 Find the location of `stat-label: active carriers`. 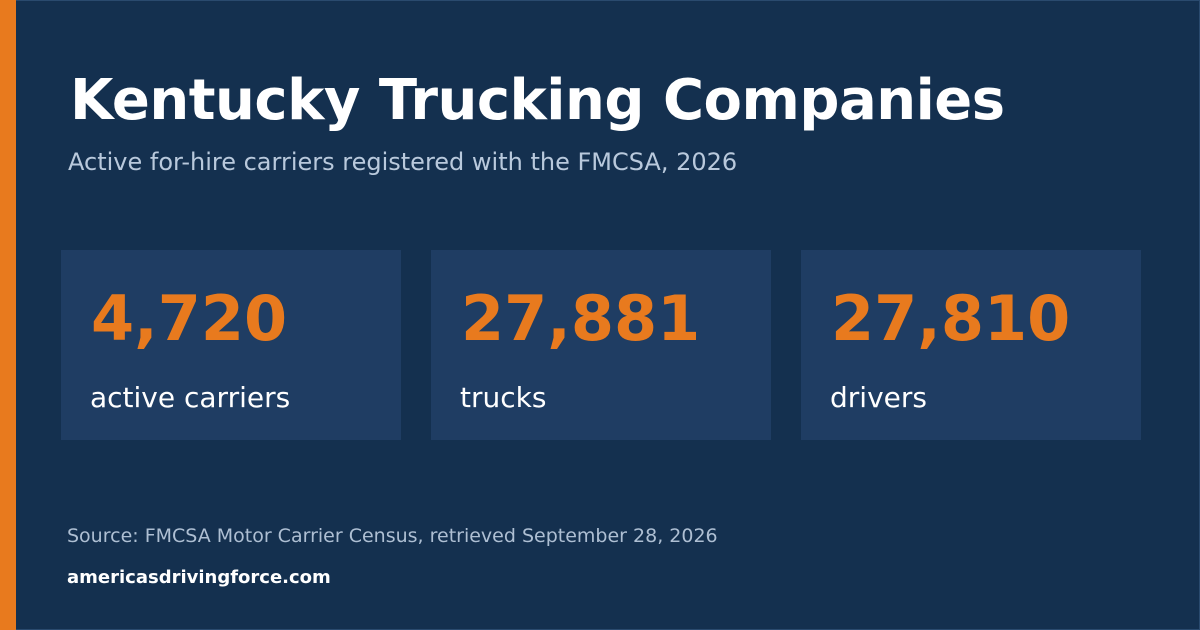

stat-label: active carriers is located at coordinates (190, 397).